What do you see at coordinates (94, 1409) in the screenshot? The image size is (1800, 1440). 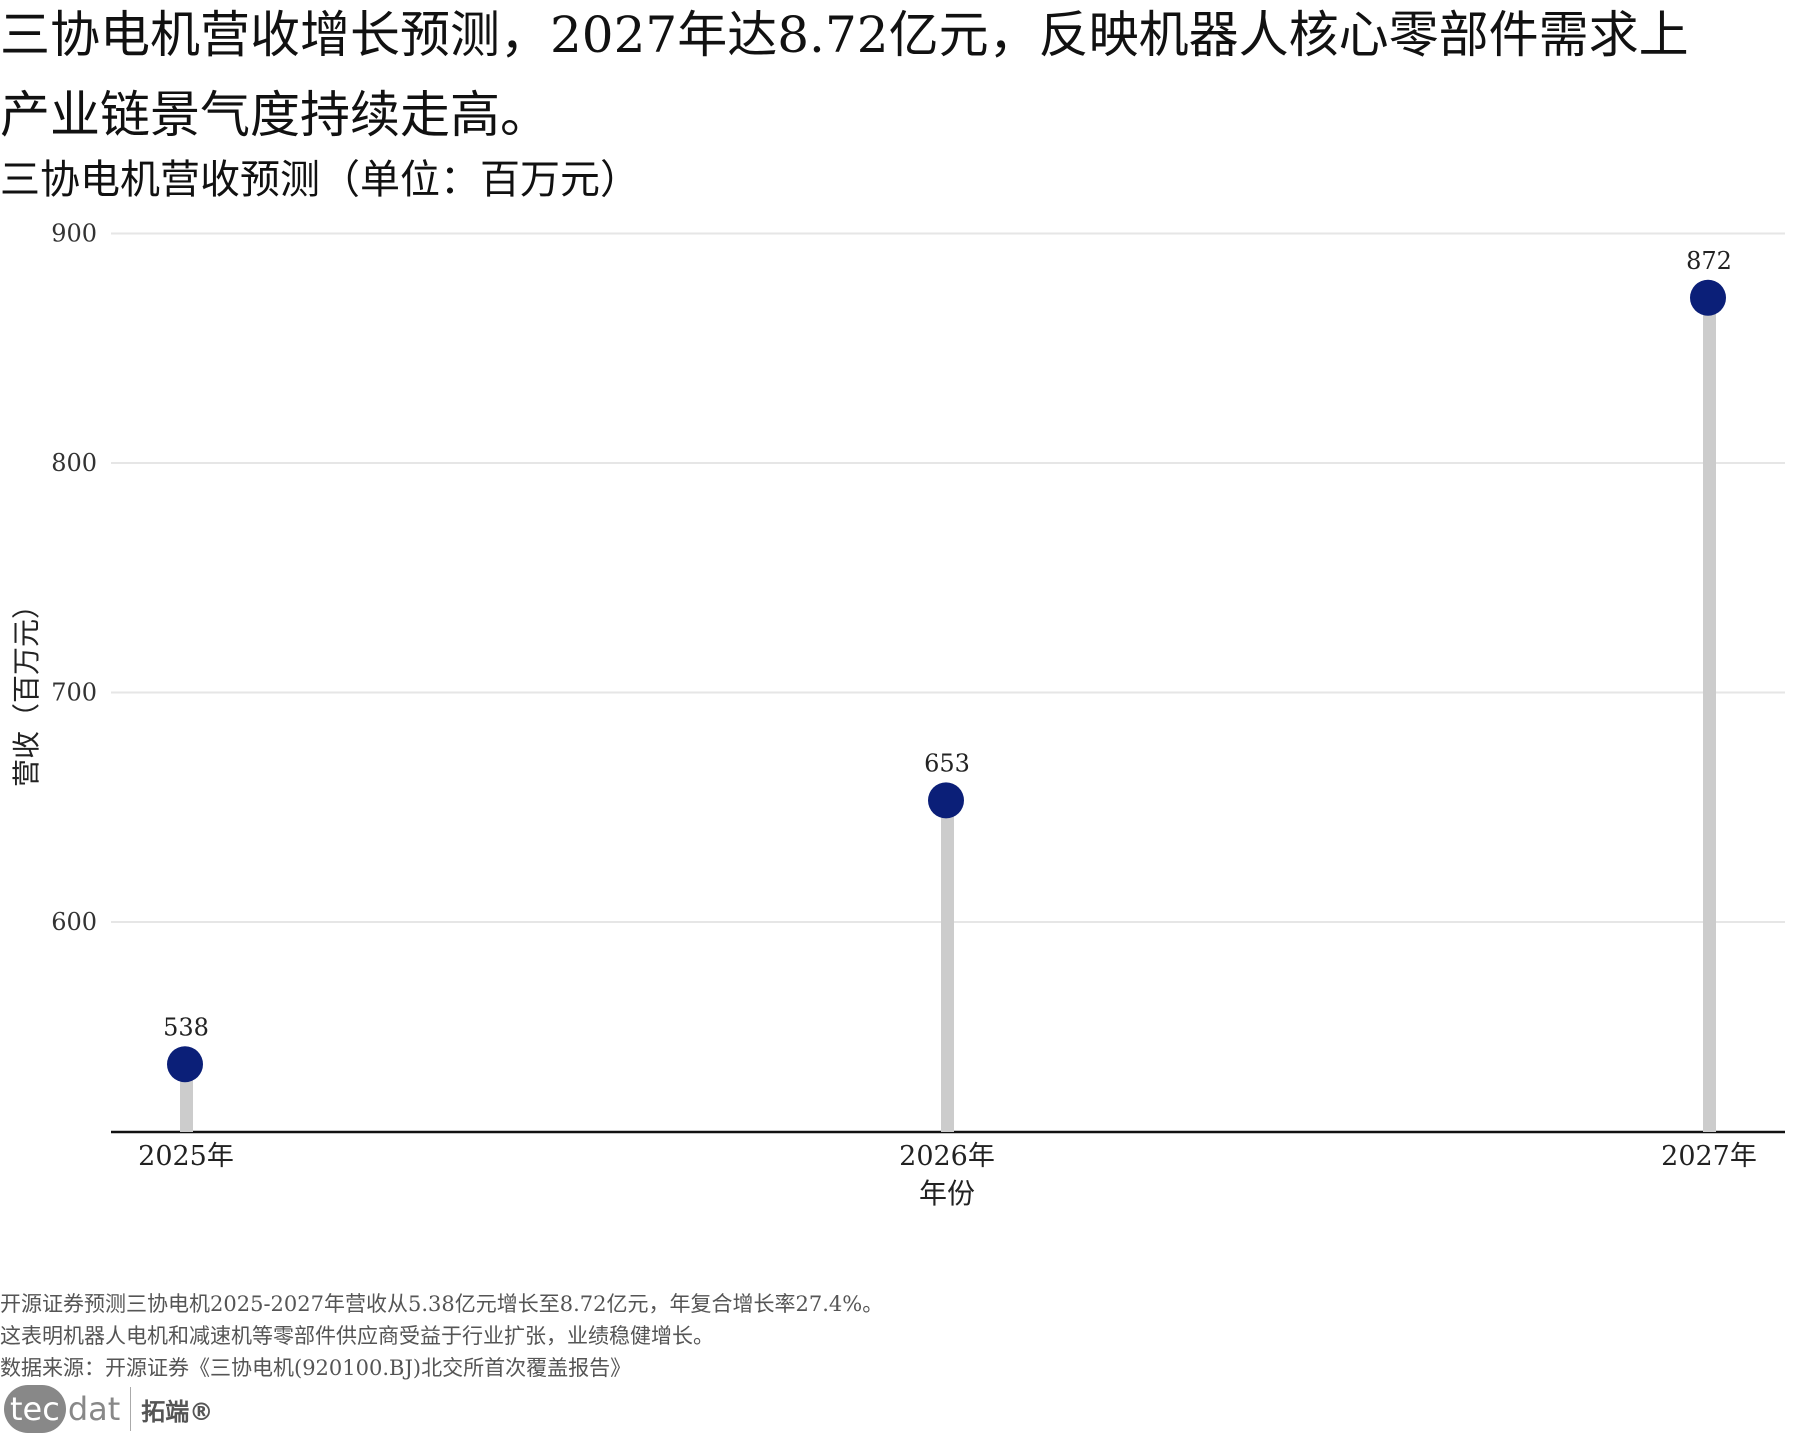 I see `logo-dat: dat` at bounding box center [94, 1409].